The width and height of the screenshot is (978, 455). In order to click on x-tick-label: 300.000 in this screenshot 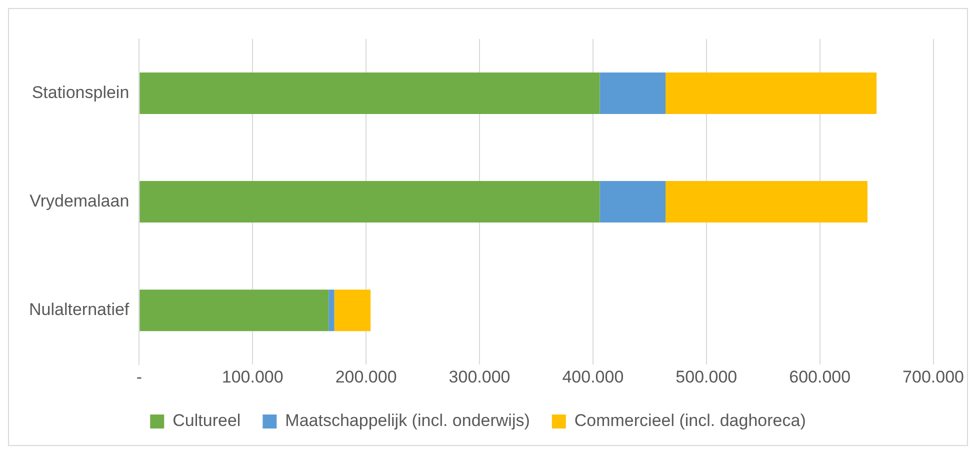, I will do `click(479, 376)`.